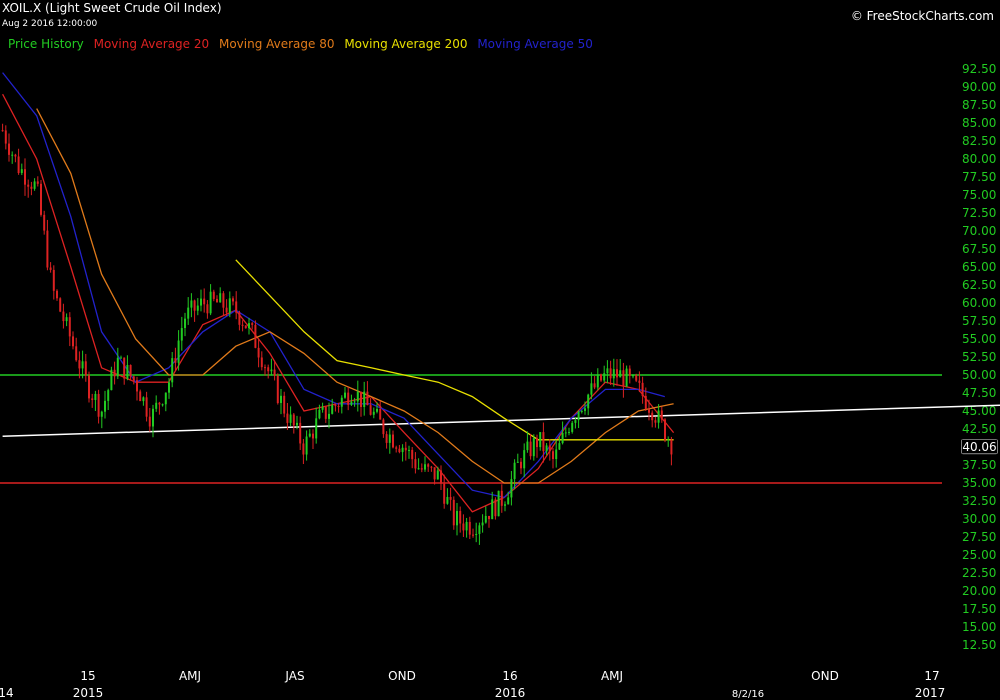  Describe the element at coordinates (979, 141) in the screenshot. I see `y-tick-label: 82.50` at that location.